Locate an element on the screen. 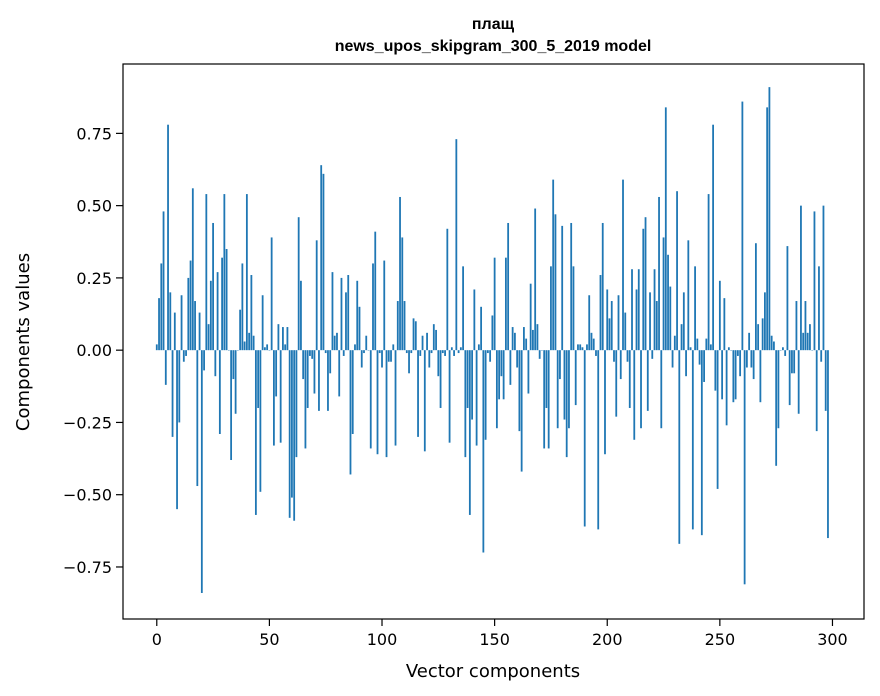 The image size is (880, 696). x-tick-label: 200 is located at coordinates (607, 639).